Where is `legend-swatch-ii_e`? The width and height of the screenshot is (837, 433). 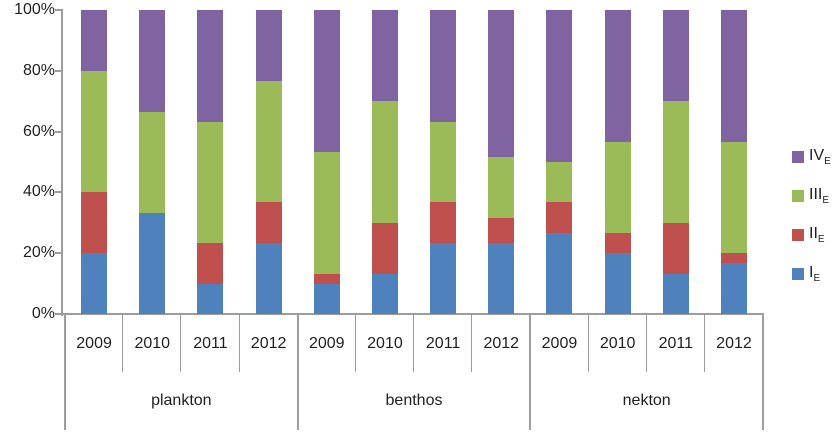 legend-swatch-ii_e is located at coordinates (798, 235).